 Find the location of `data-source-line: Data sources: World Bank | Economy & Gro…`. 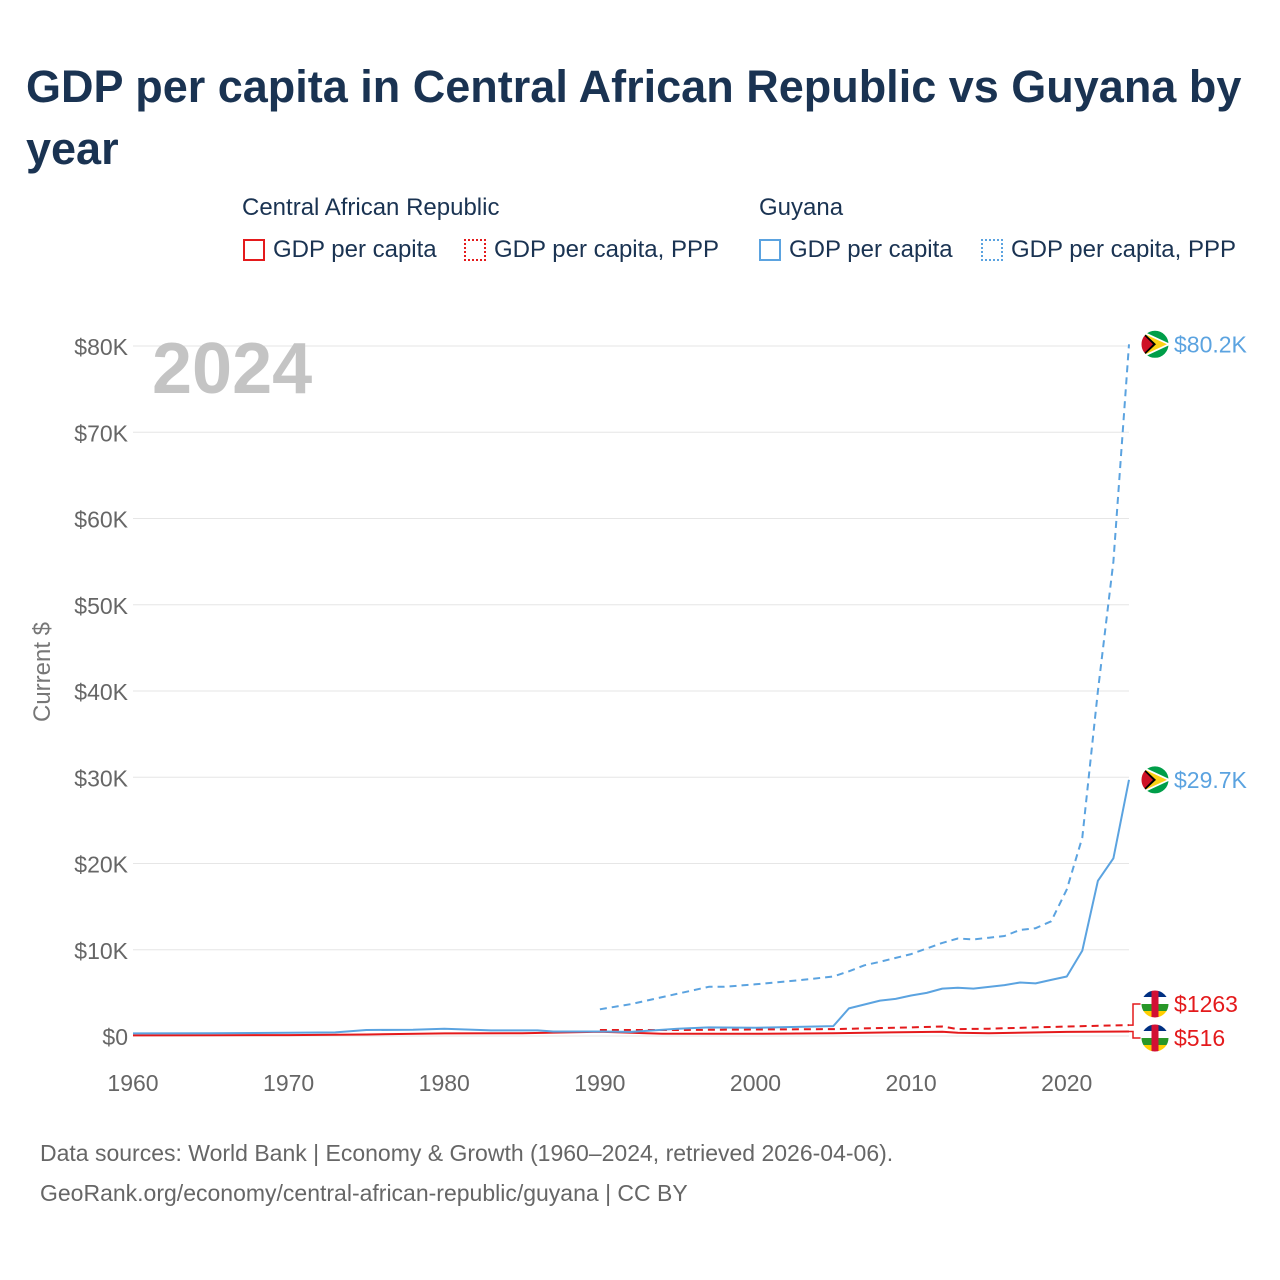

data-source-line: Data sources: World Bank | Economy & Gro… is located at coordinates (467, 1153).